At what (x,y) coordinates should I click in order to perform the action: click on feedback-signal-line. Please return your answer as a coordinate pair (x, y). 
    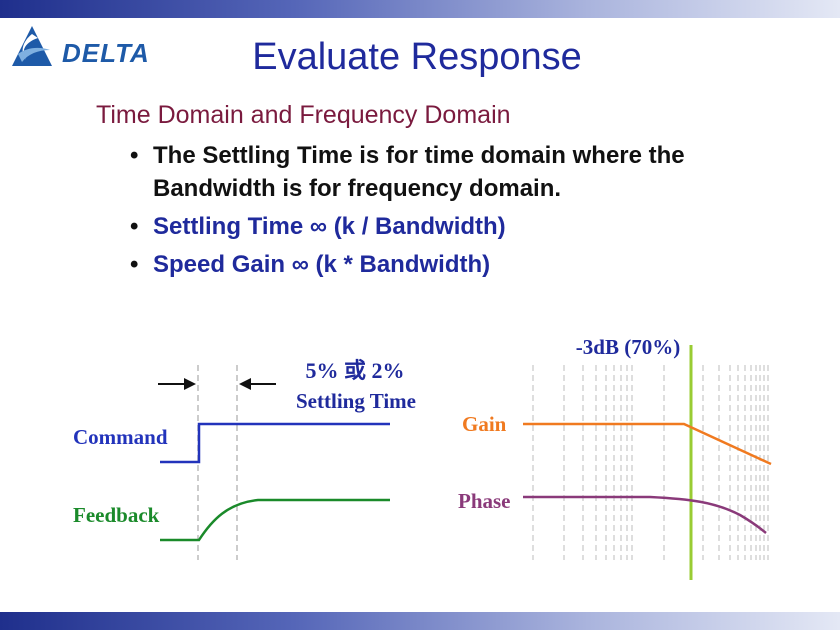
    Looking at the image, I should click on (275, 520).